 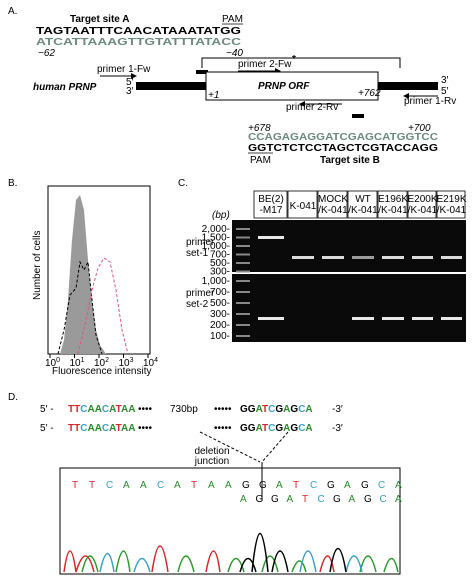 I want to click on annotation: 730bp, so click(x=184, y=409).